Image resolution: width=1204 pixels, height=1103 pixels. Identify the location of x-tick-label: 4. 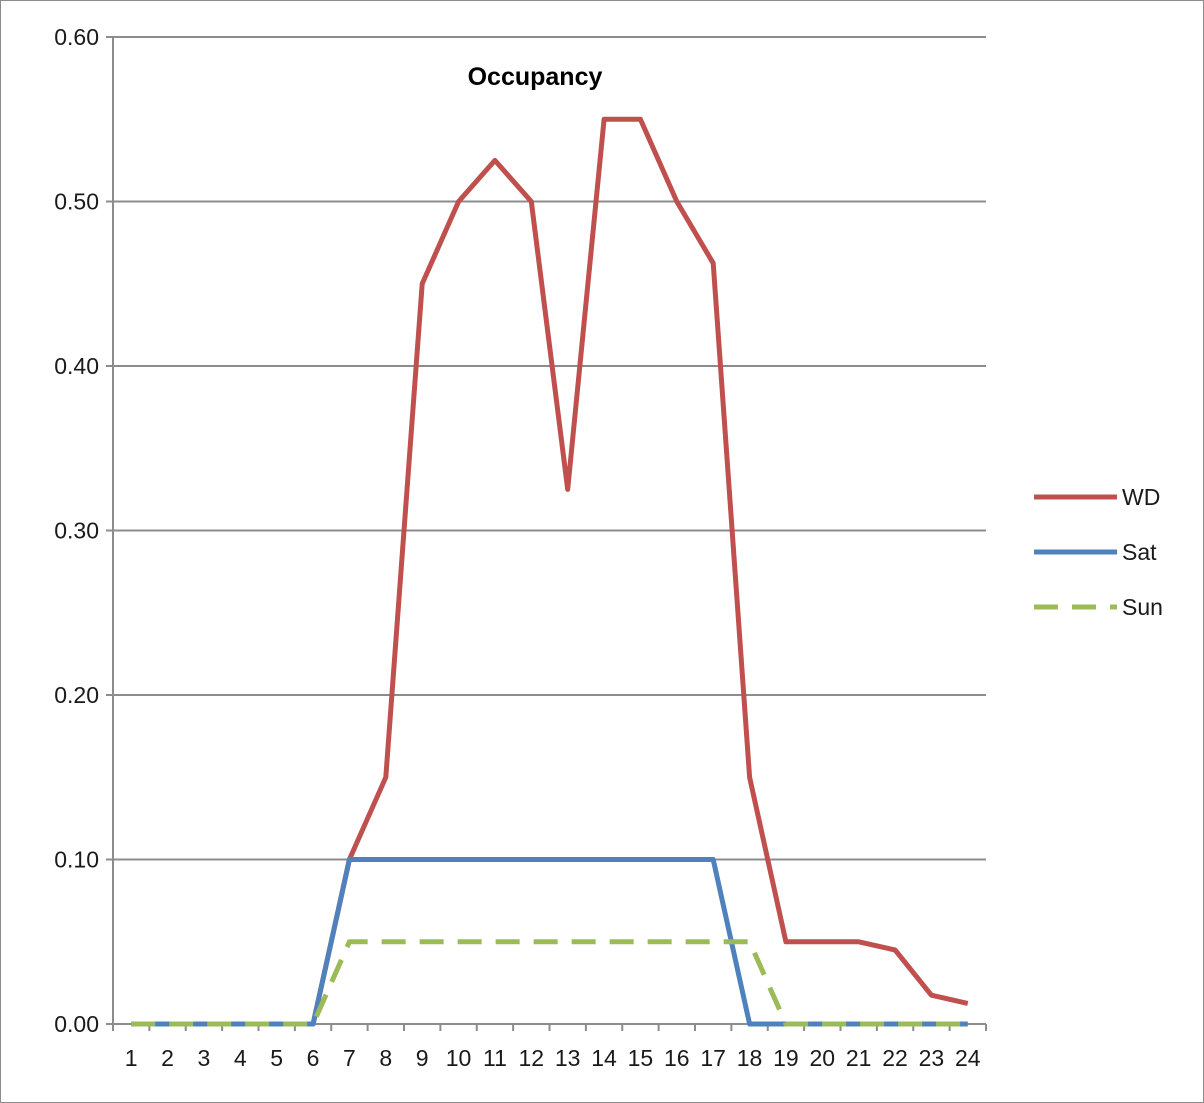
(240, 1058).